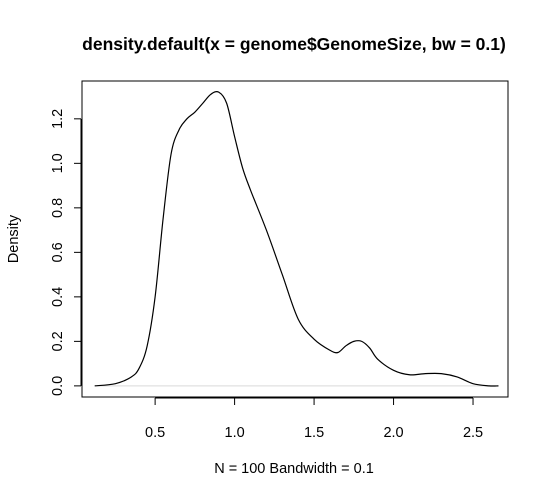 This screenshot has height=500, width=550. I want to click on y-axis-label: Density, so click(14, 238).